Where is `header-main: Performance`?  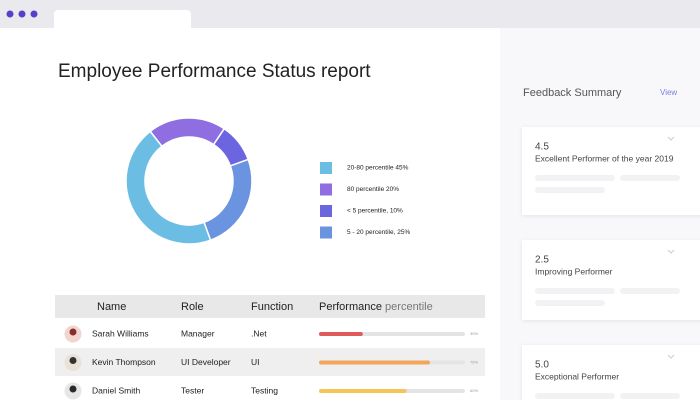 header-main: Performance is located at coordinates (350, 307).